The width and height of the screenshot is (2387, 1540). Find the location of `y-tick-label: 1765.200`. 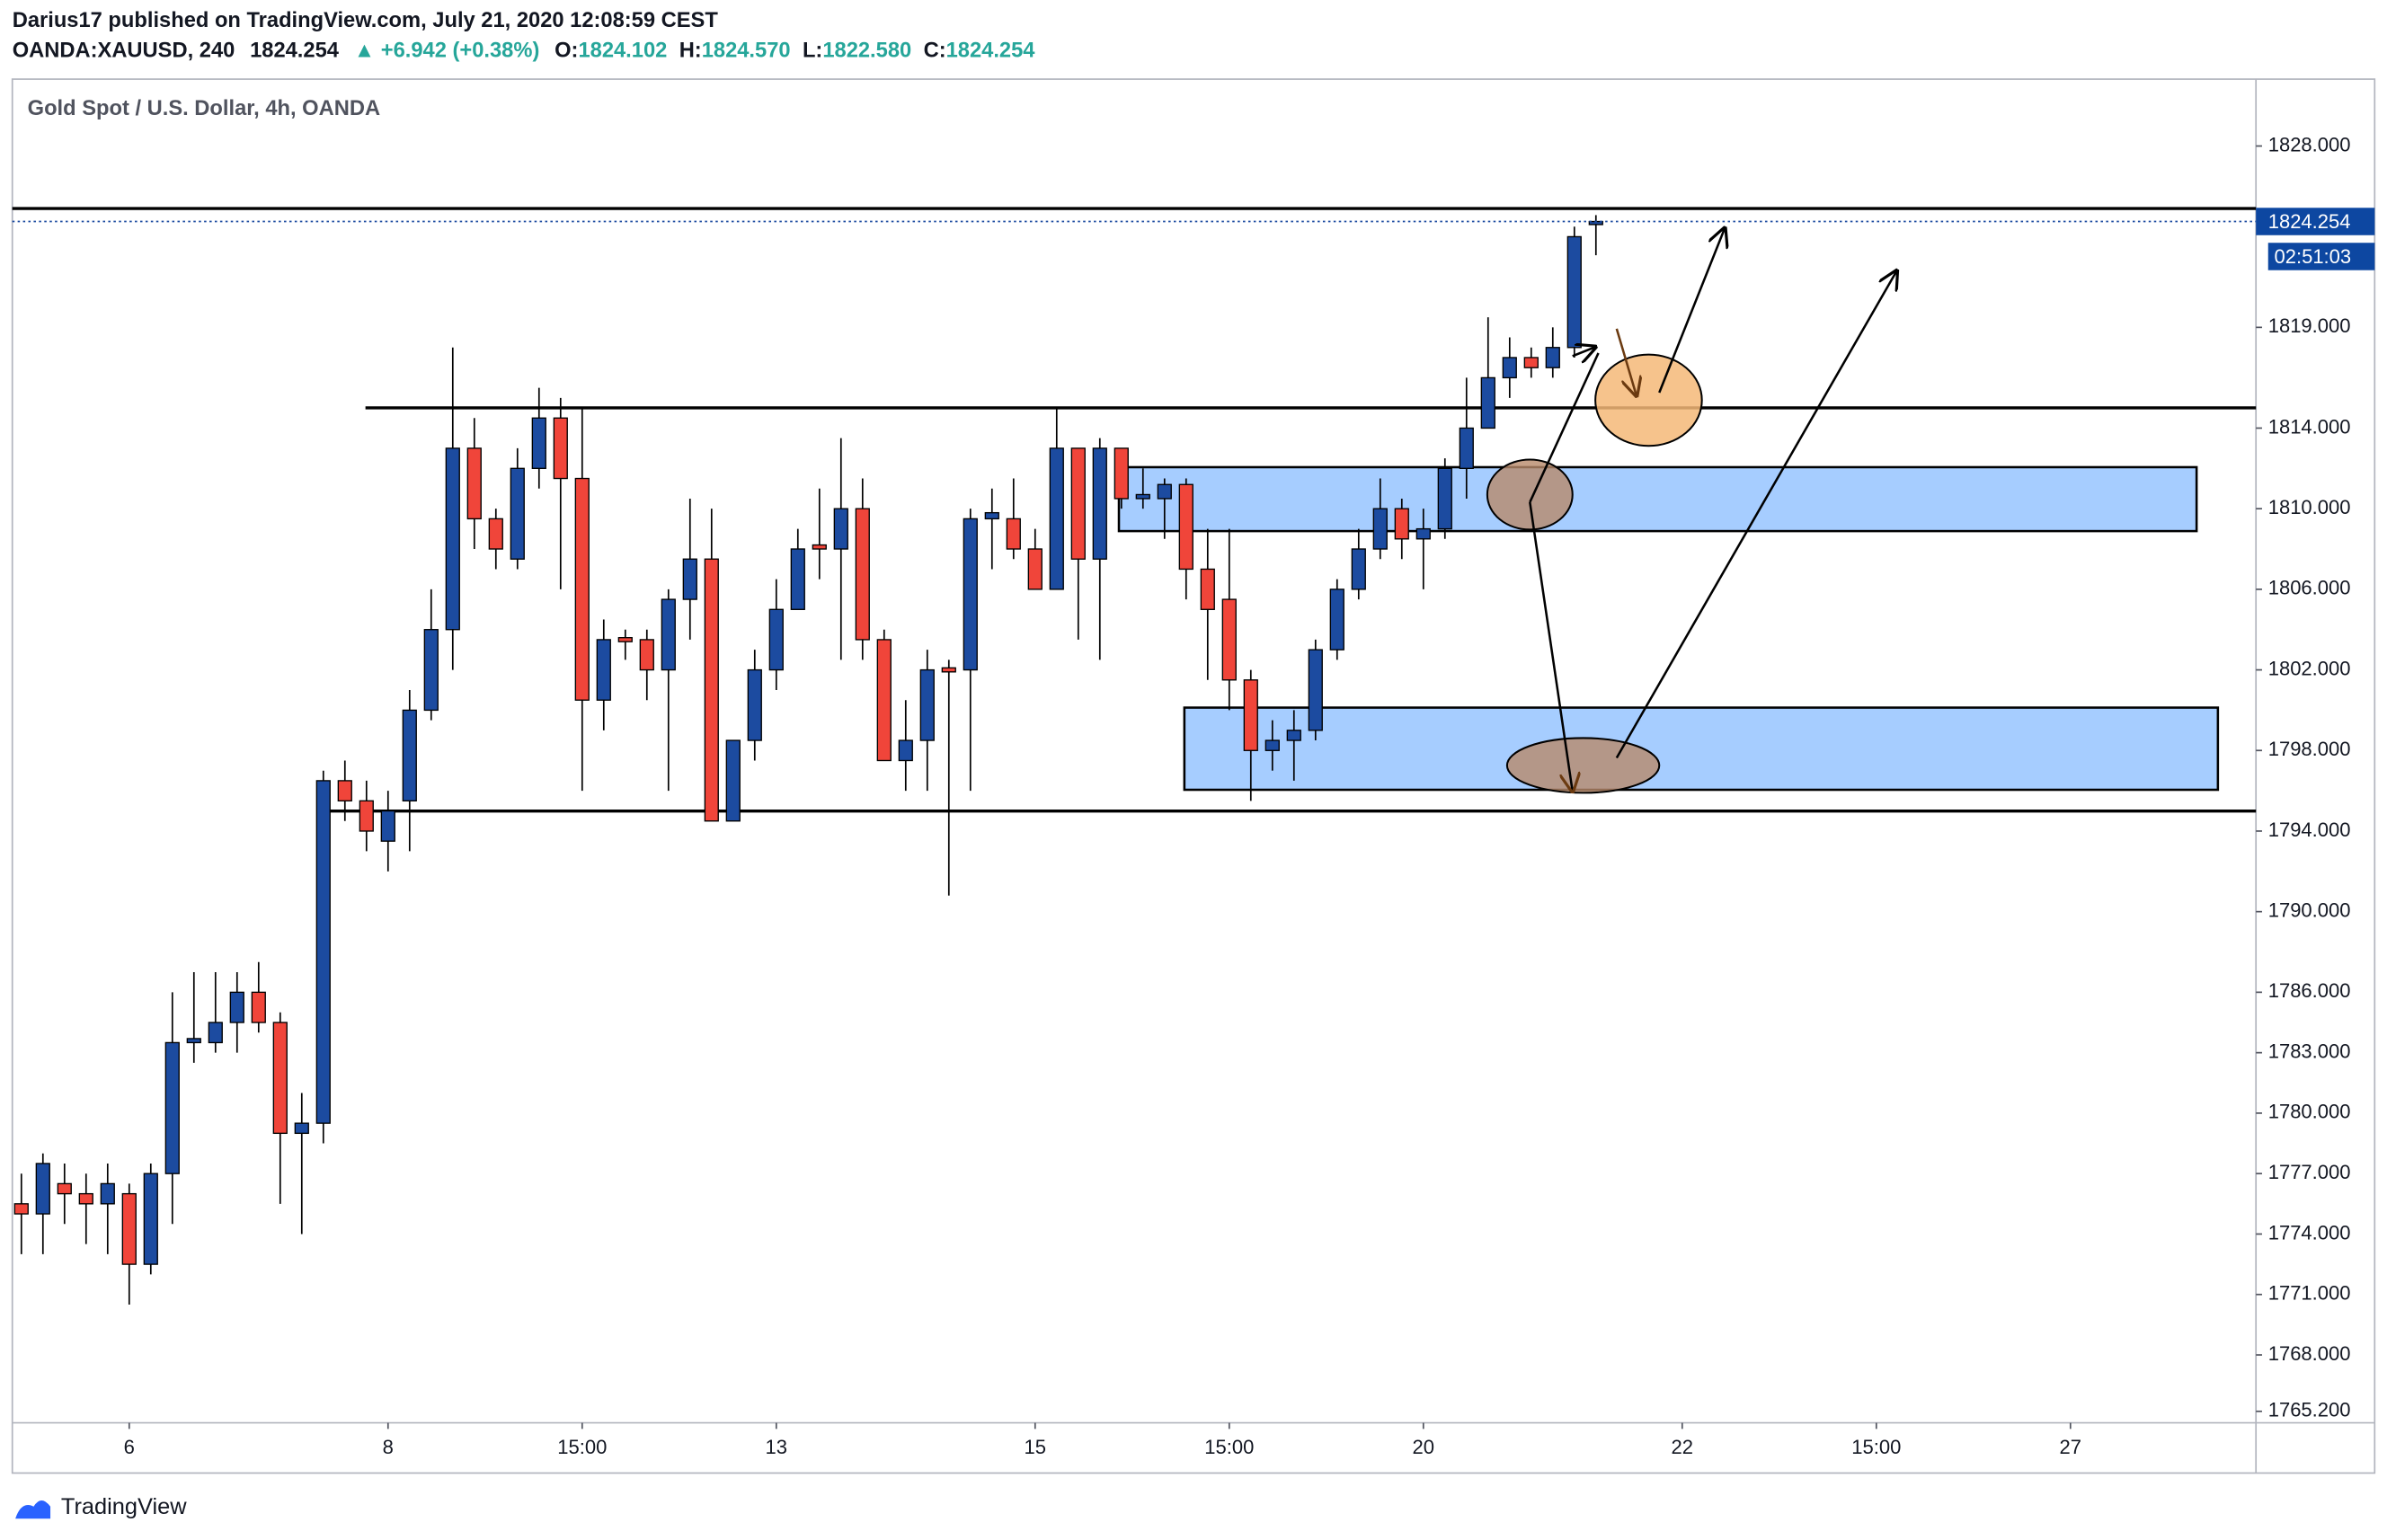

y-tick-label: 1765.200 is located at coordinates (2309, 1410).